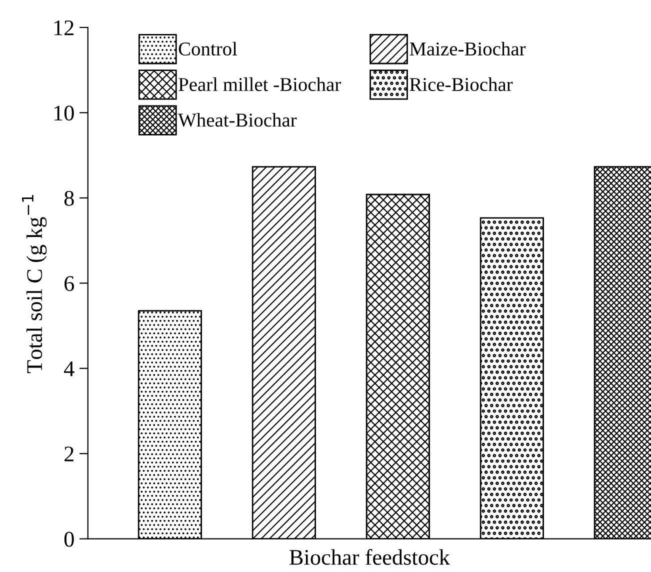 The image size is (651, 572). I want to click on y-tick-label: 8, so click(69, 198).